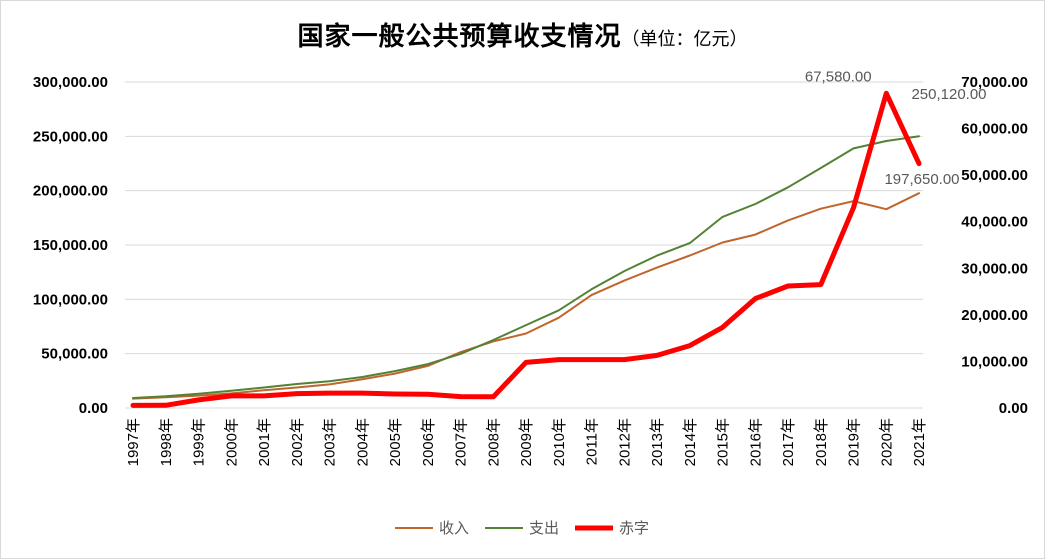 The height and width of the screenshot is (559, 1045). Describe the element at coordinates (684, 39) in the screenshot. I see `chart-subtitle: （单位：亿元）` at that location.